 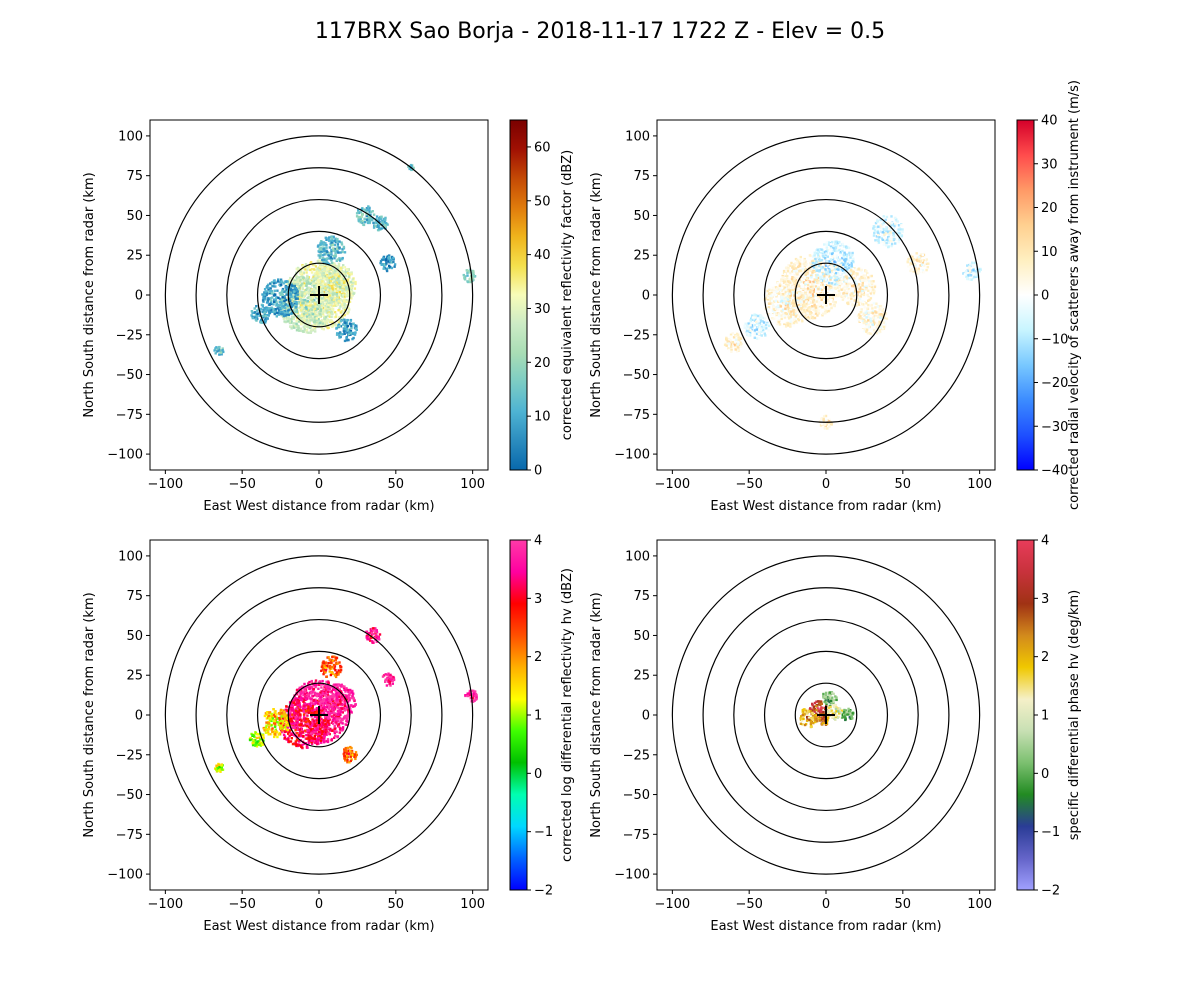 I want to click on colorbar-tick-label: 60, so click(x=542, y=147).